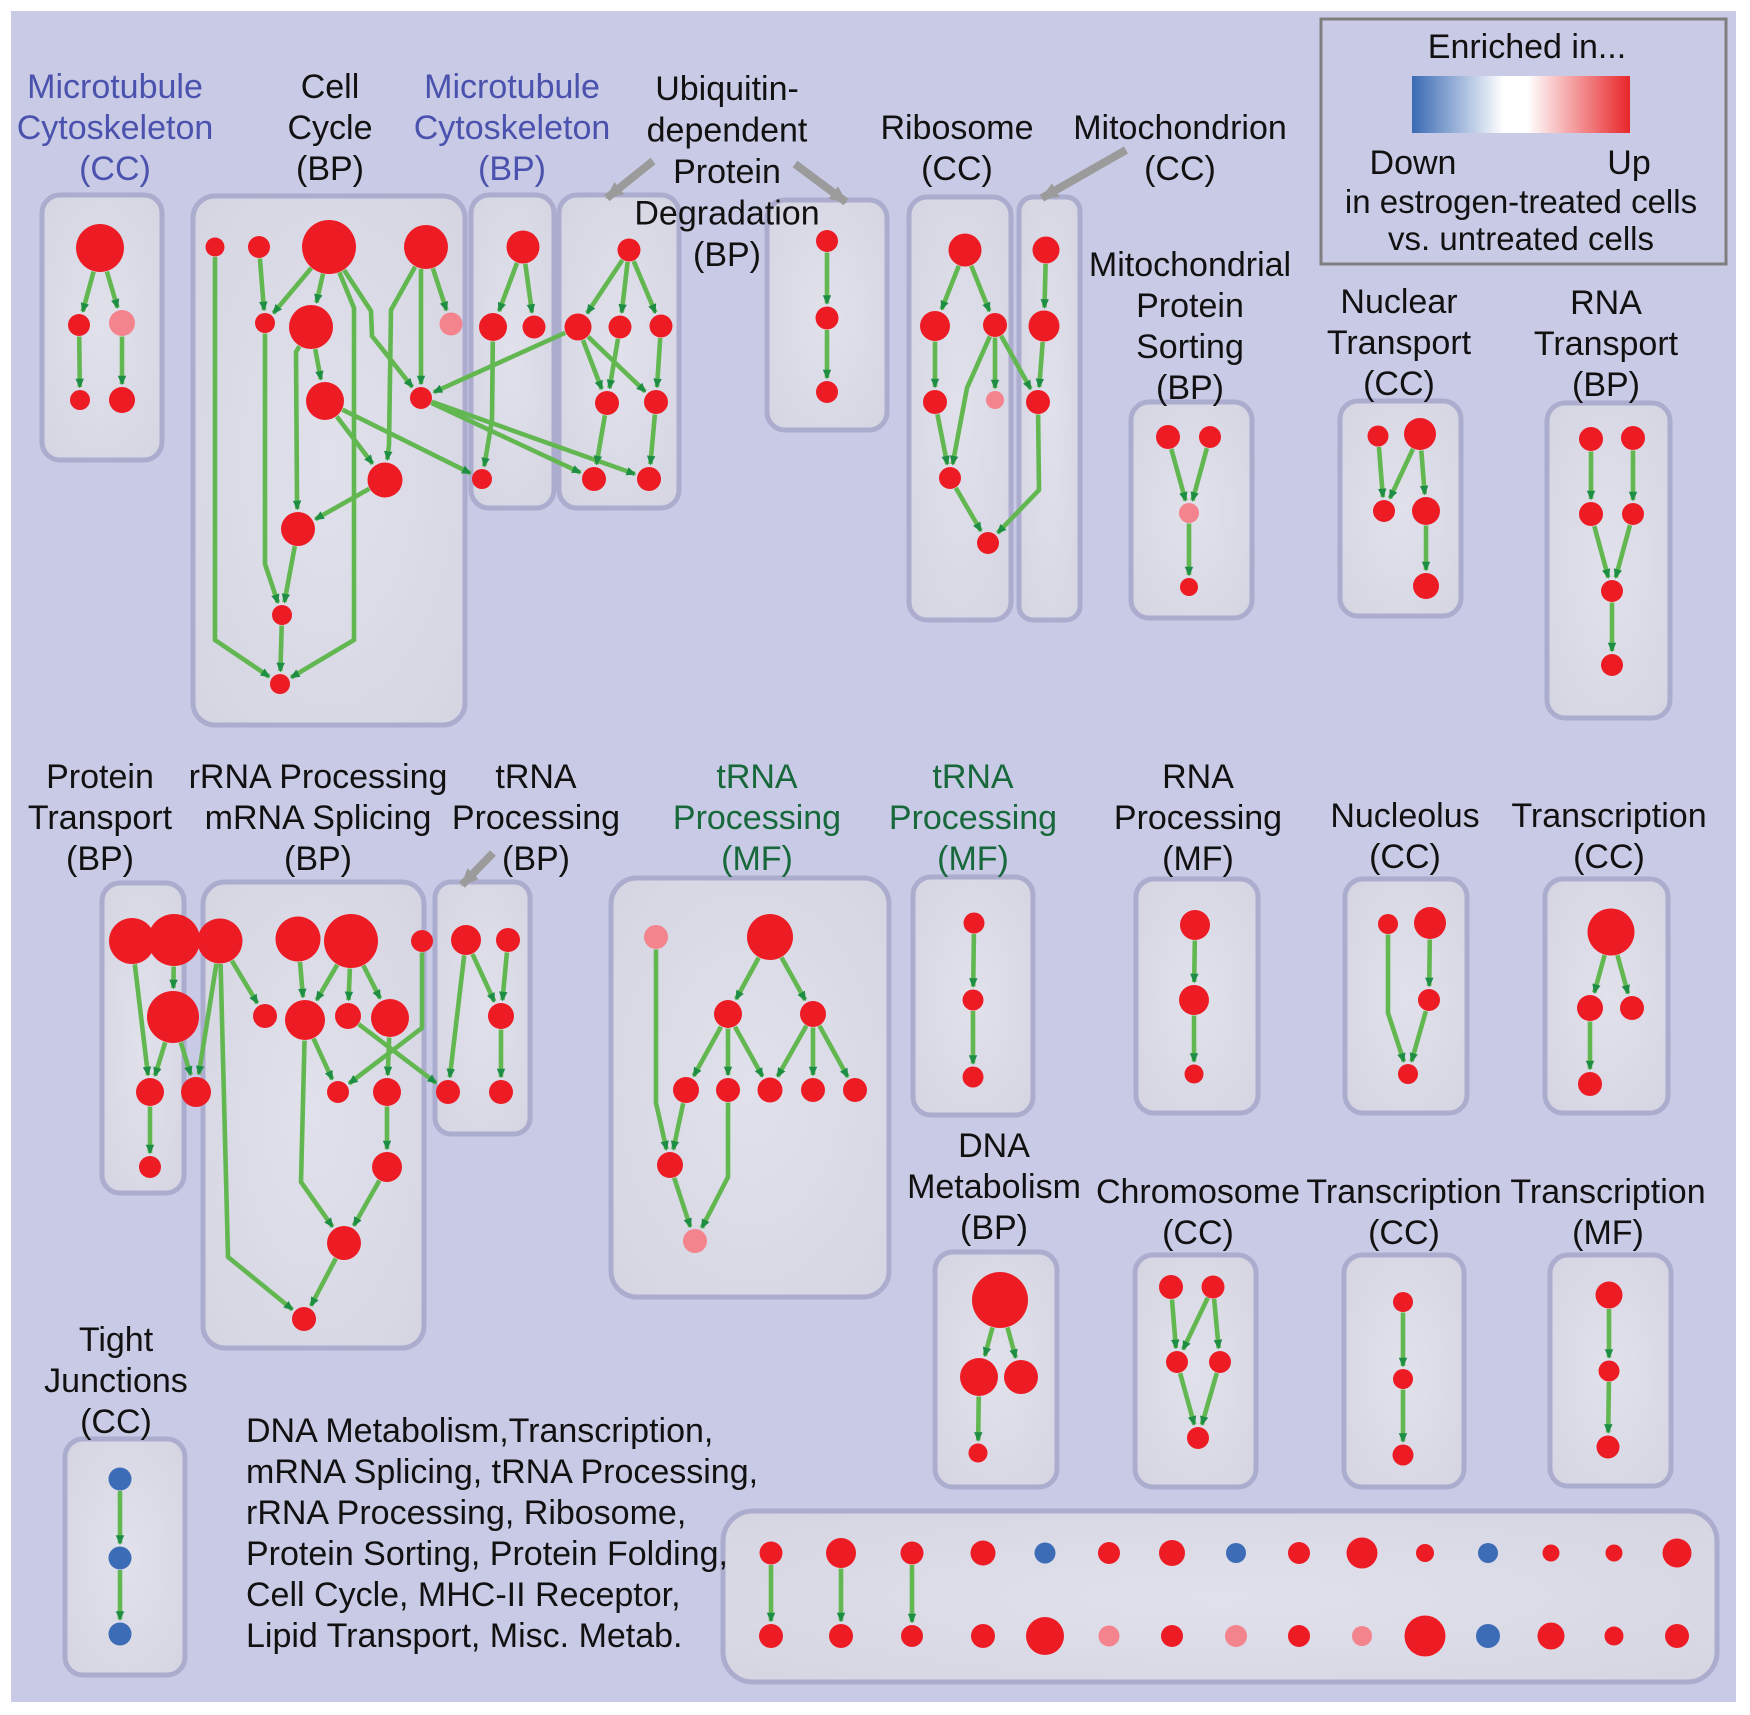  What do you see at coordinates (502, 1472) in the screenshot?
I see `svg-text:mRNA Splicing, tRNA Processing: mRNA Splicing, tRNA Processing,` at bounding box center [502, 1472].